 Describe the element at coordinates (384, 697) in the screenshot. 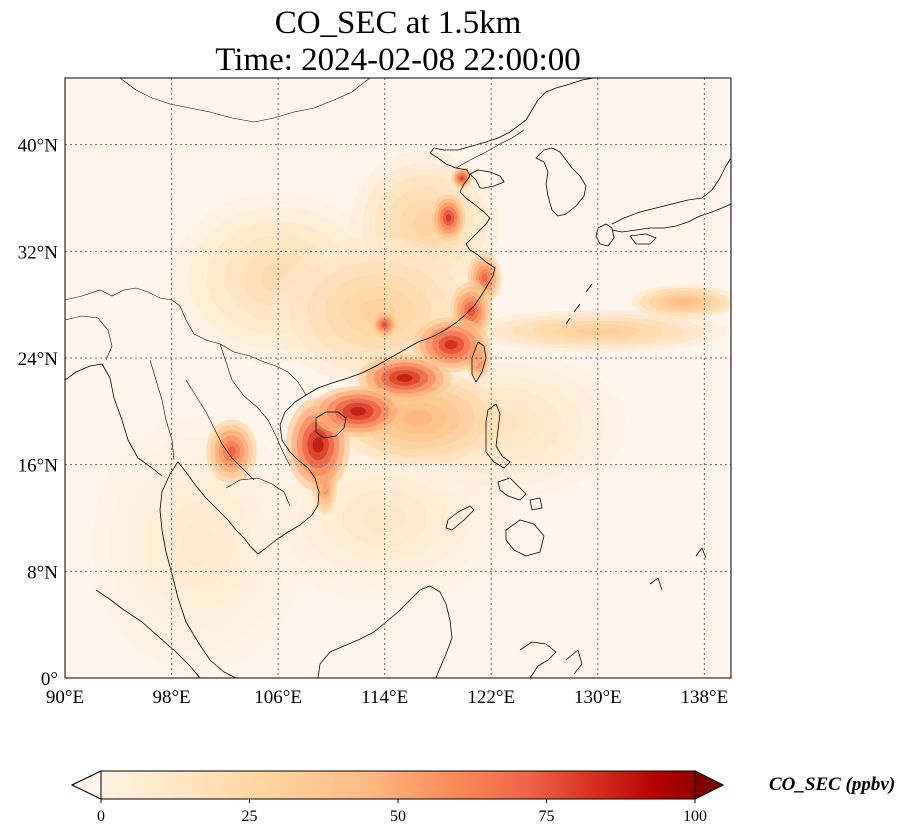

I see `x-tick-label: 114°E` at that location.